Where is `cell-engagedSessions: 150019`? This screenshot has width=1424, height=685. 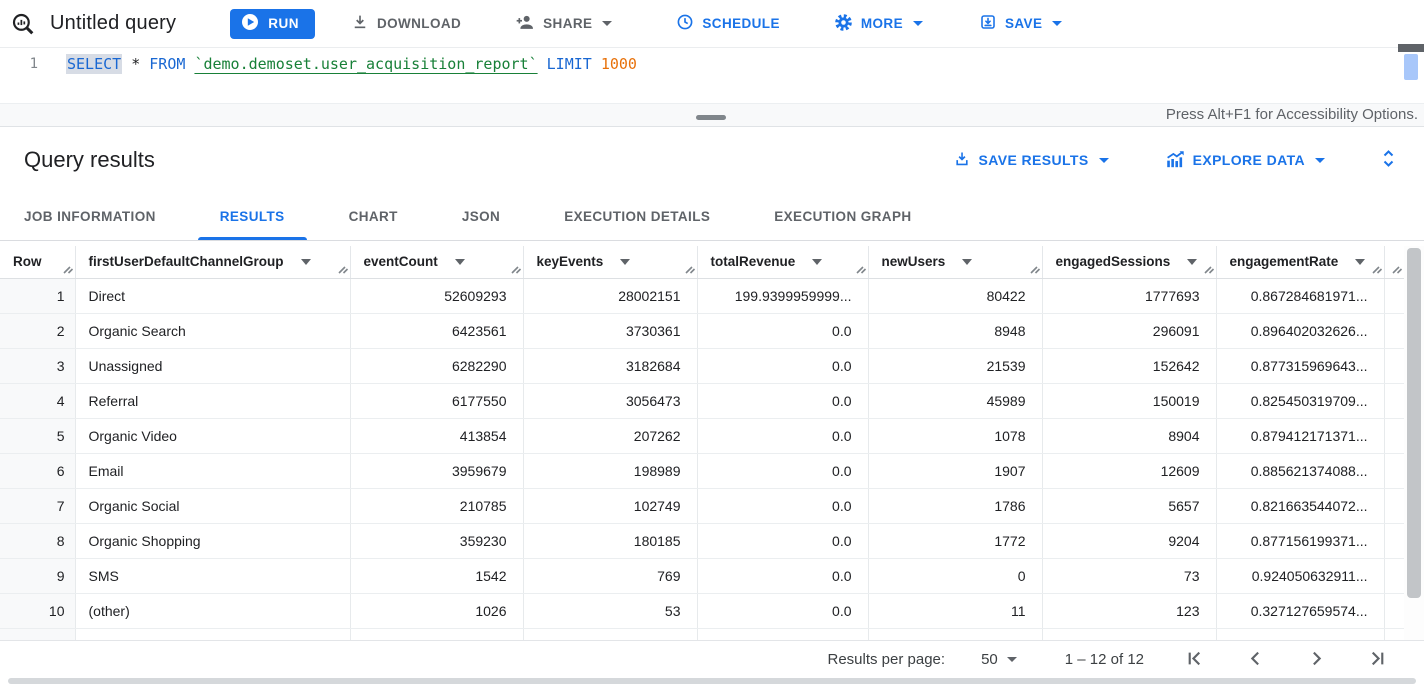 cell-engagedSessions: 150019 is located at coordinates (1129, 401).